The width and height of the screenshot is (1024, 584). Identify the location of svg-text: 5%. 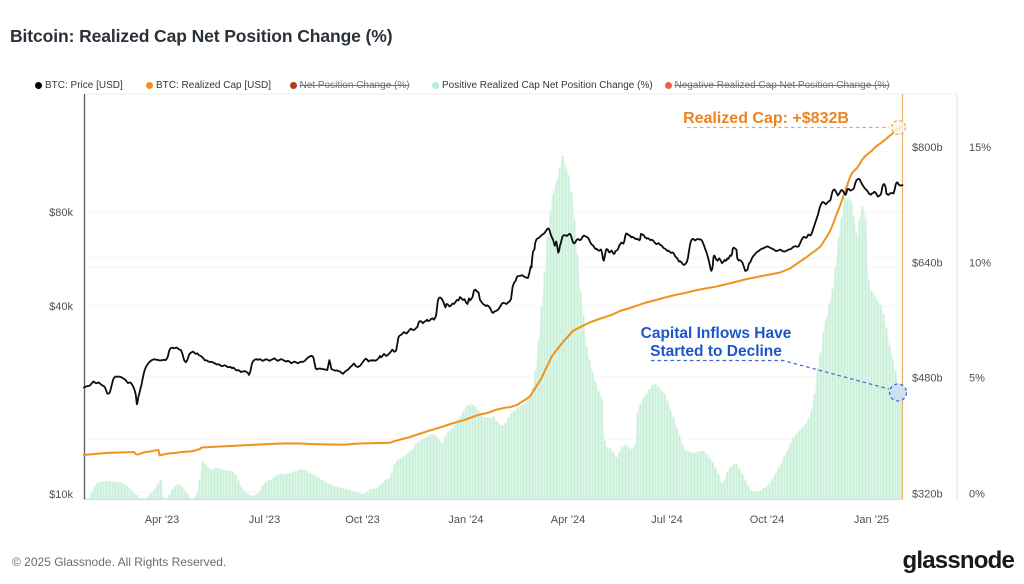
(977, 379).